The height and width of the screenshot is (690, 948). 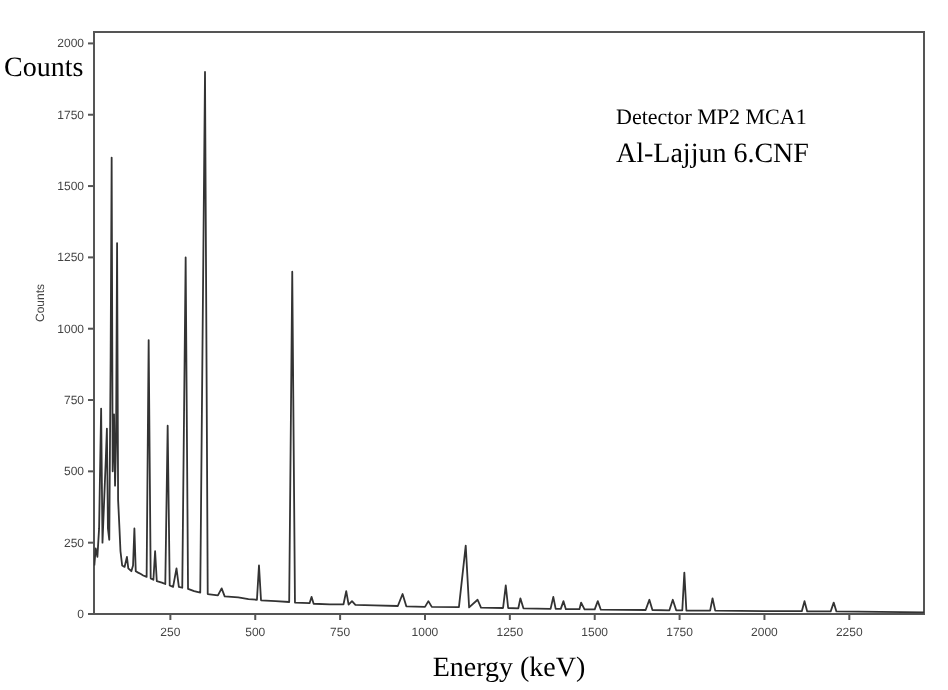 I want to click on annotation: Al-Lajjun 6.CNF, so click(x=713, y=155).